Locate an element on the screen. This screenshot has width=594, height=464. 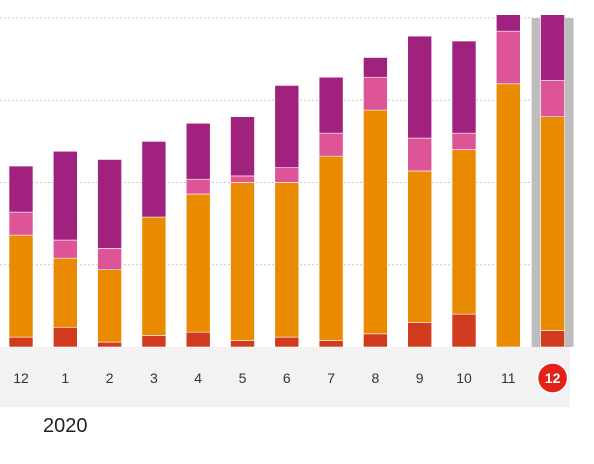
x-tick-label: 10 is located at coordinates (464, 378).